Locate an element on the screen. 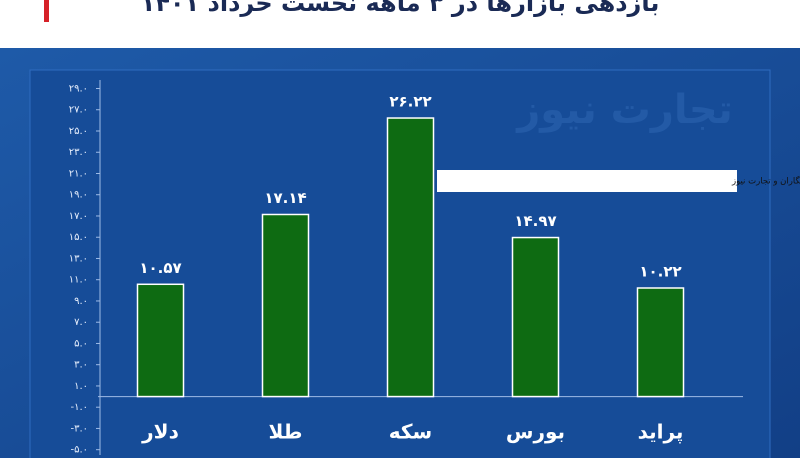  source-box is located at coordinates (587, 181).